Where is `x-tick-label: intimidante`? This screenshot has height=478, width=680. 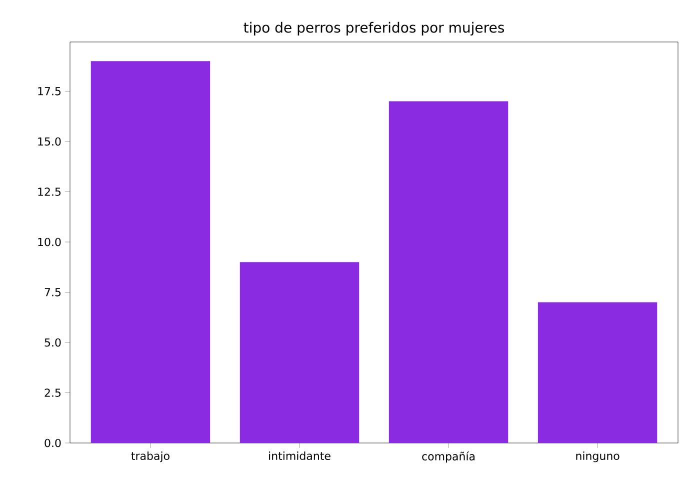
x-tick-label: intimidante is located at coordinates (299, 456).